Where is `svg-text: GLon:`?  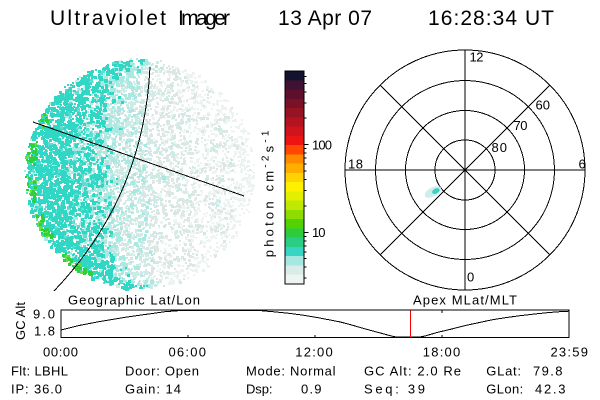 svg-text: GLon: is located at coordinates (504, 389).